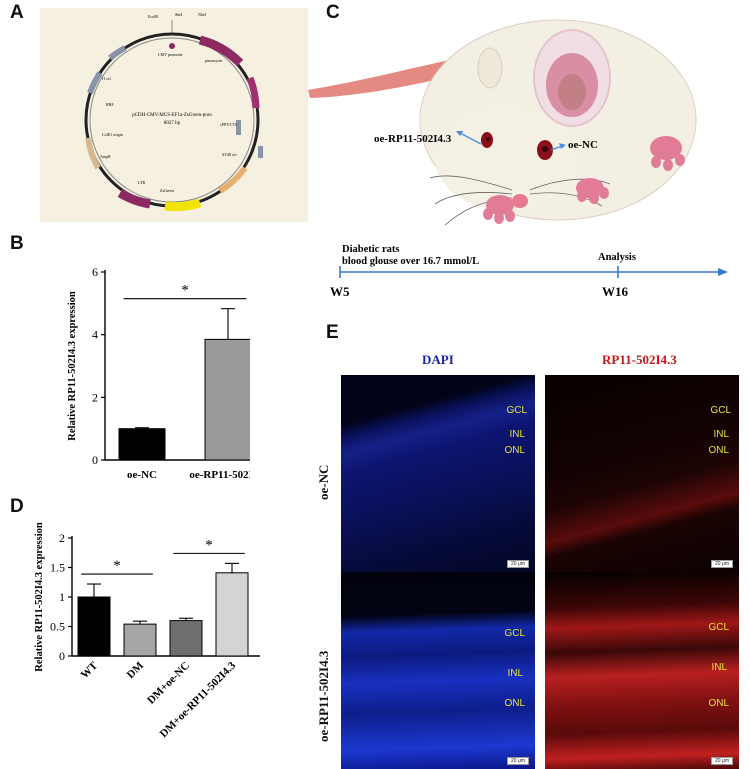 Image resolution: width=750 pixels, height=769 pixels. What do you see at coordinates (17, 243) in the screenshot?
I see `panel-label-b: B` at bounding box center [17, 243].